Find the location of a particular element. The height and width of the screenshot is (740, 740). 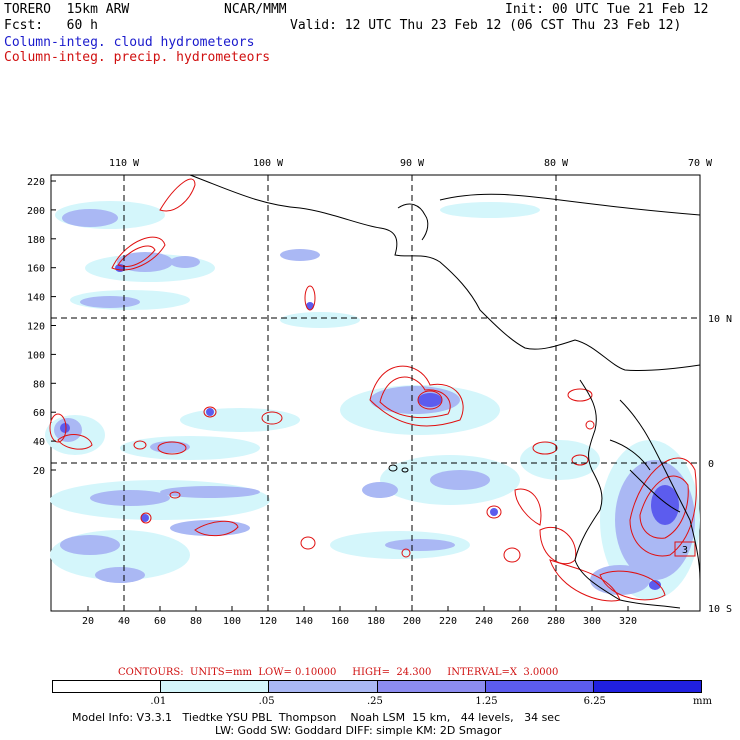

lon-label: 110 W is located at coordinates (124, 163).